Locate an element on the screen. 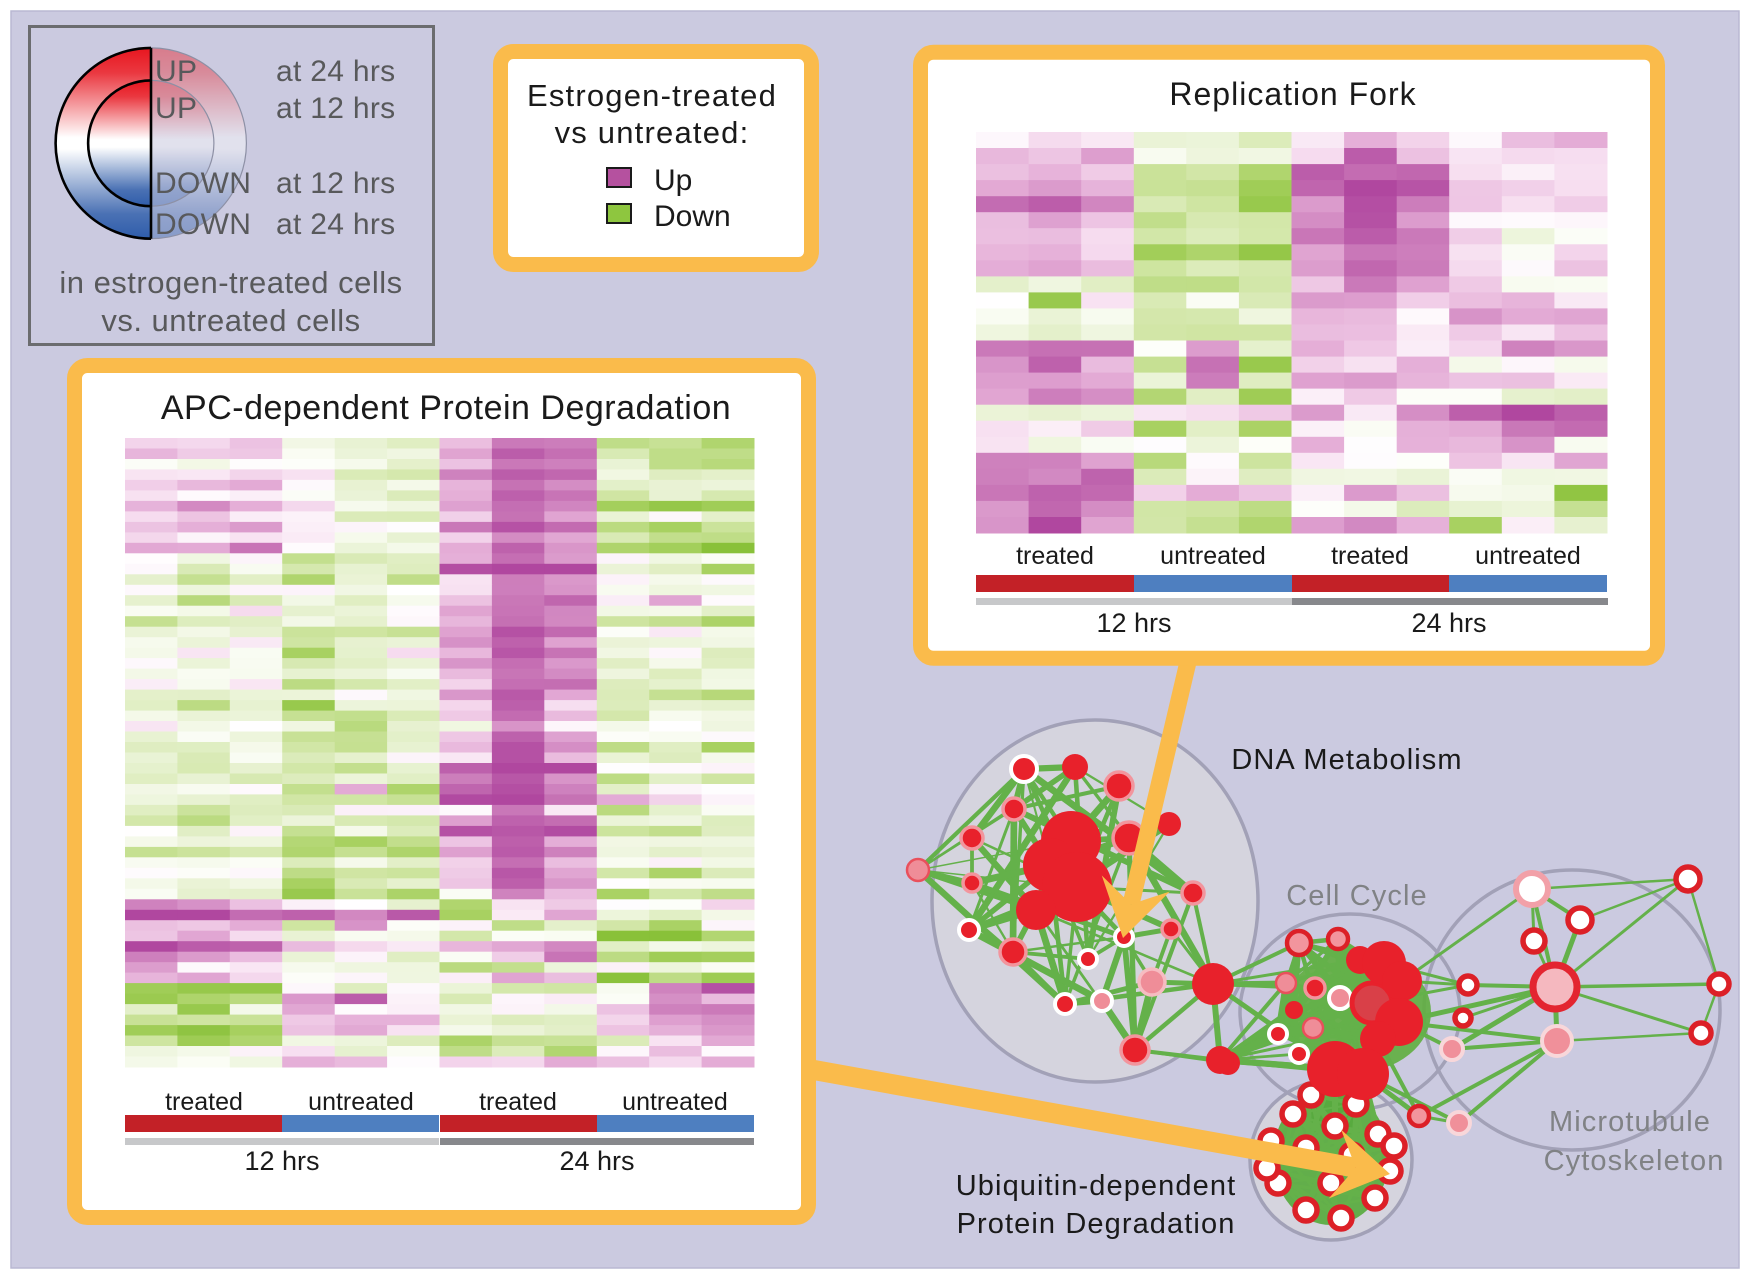  svg-text:APC-dependent Protein Degradat: APC-dependent Protein Degradation is located at coordinates (446, 408).